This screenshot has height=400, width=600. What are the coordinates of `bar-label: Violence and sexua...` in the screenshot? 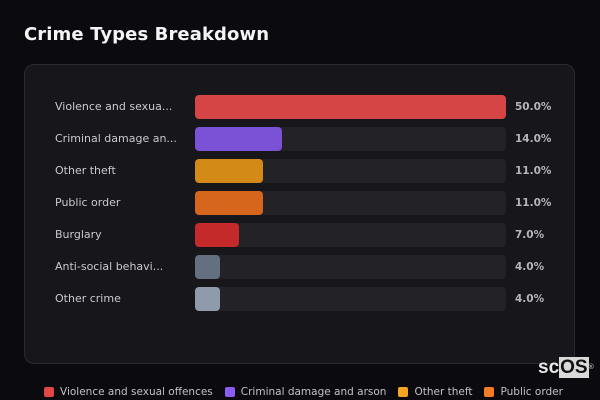 It's located at (114, 106).